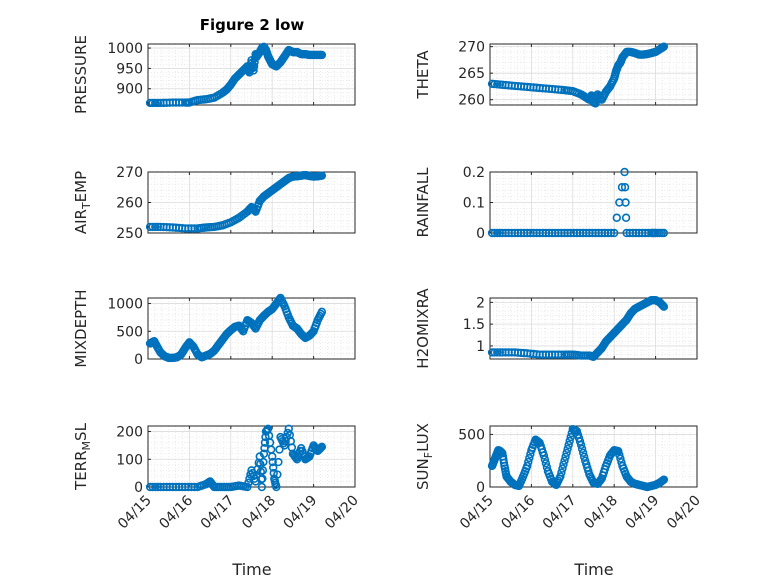 This screenshot has width=778, height=583. Describe the element at coordinates (423, 437) in the screenshot. I see `y-axis-label-suffix: LUX` at that location.